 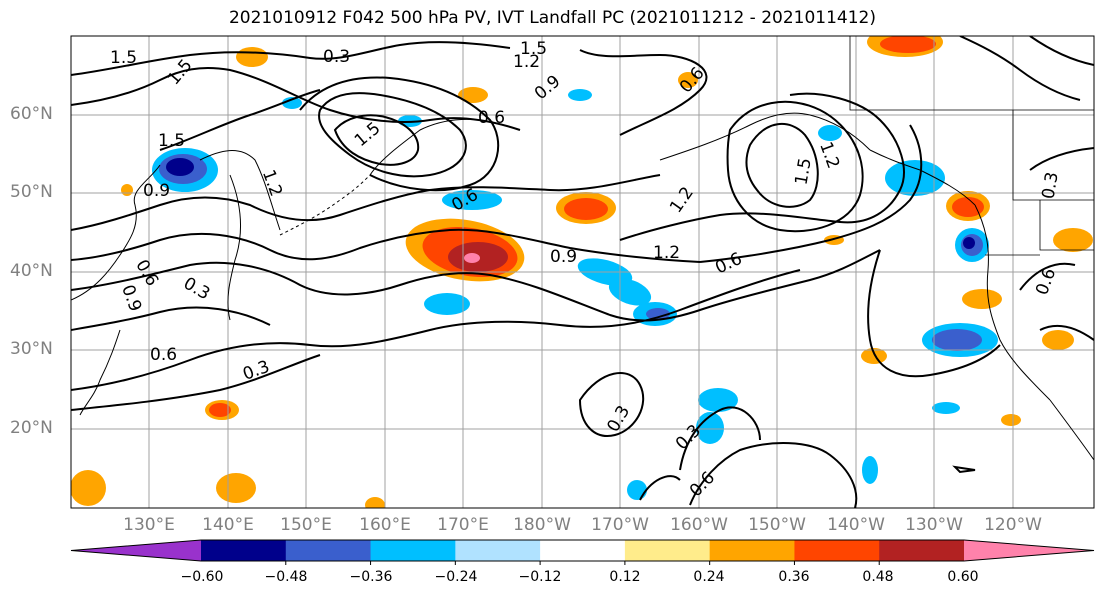 I want to click on lon-label: 160°E, so click(x=385, y=525).